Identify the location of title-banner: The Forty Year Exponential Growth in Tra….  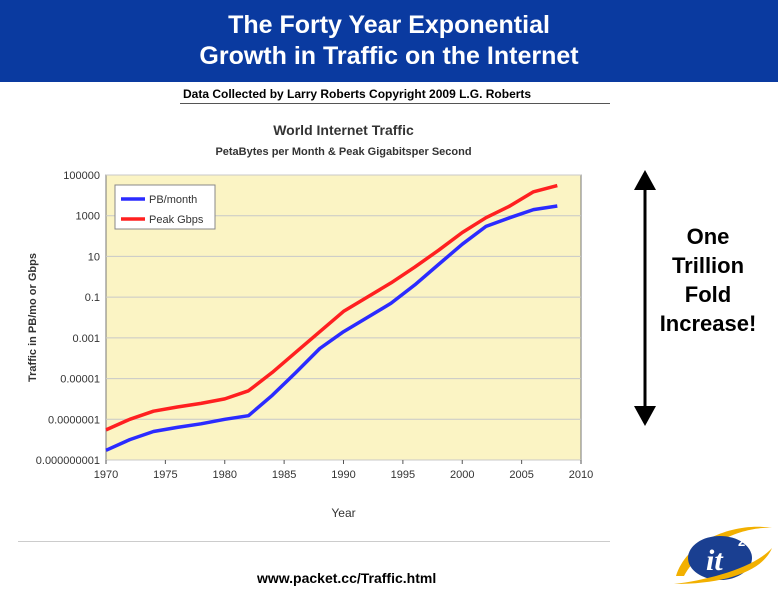
(389, 41).